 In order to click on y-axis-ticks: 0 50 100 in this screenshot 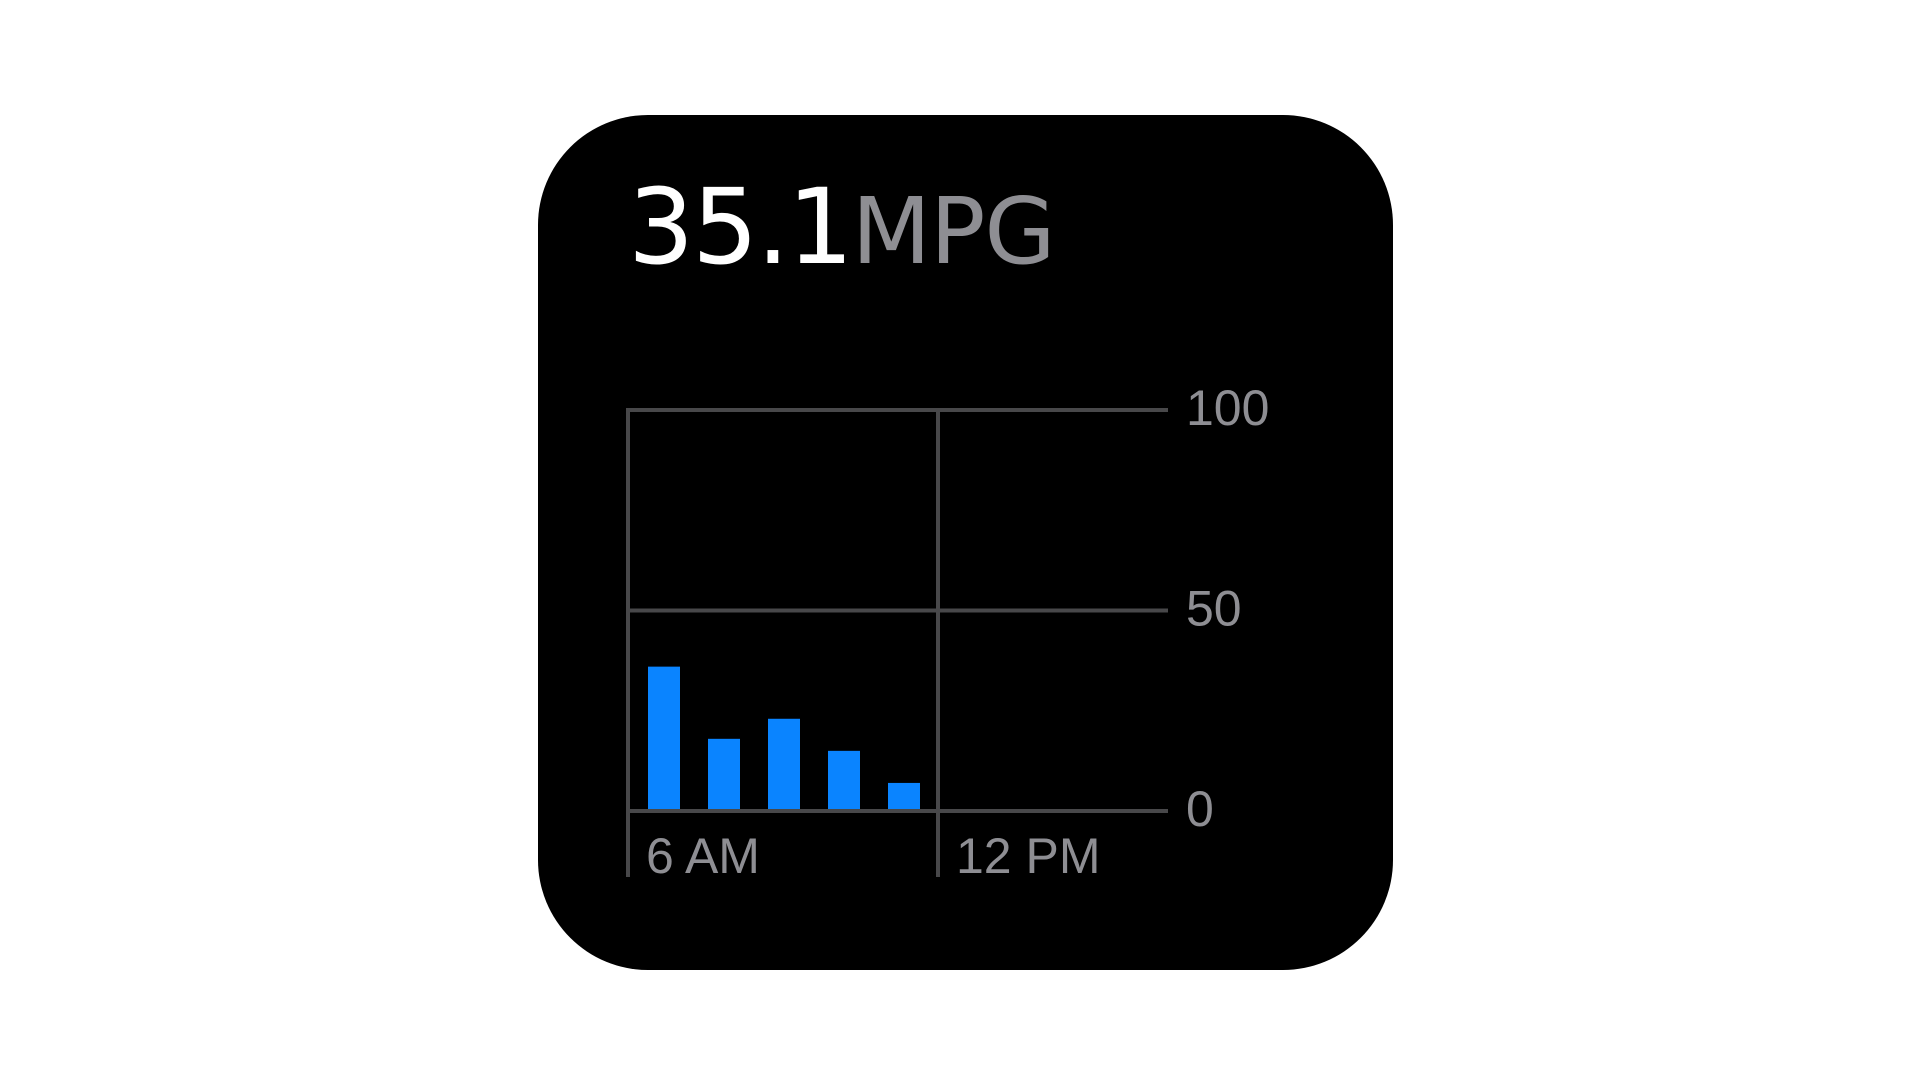, I will do `click(1227, 608)`.